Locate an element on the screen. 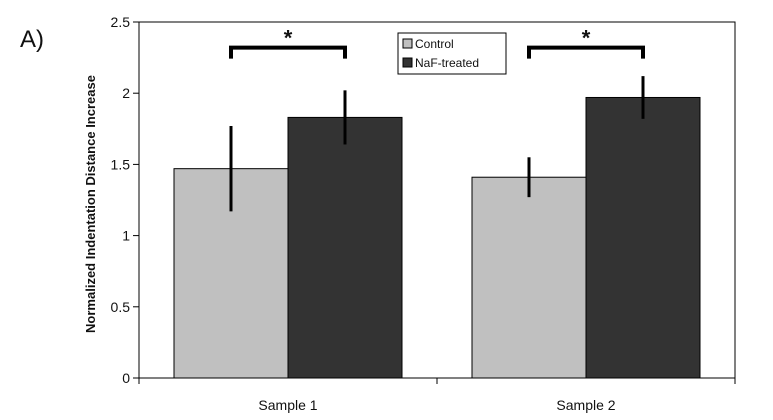  panel-label: A) is located at coordinates (32, 39).